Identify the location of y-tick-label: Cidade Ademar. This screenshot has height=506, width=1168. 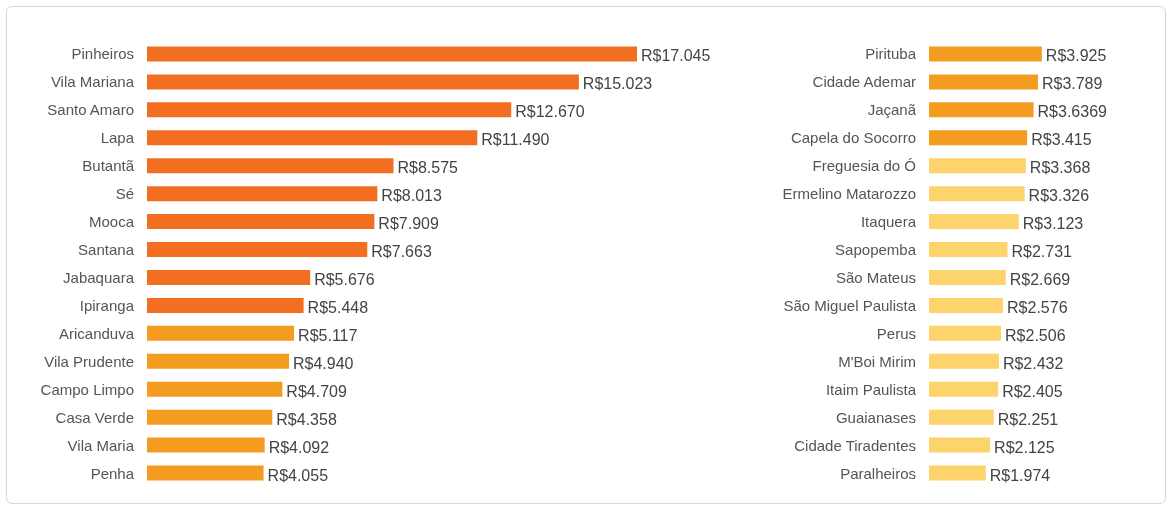
(864, 82).